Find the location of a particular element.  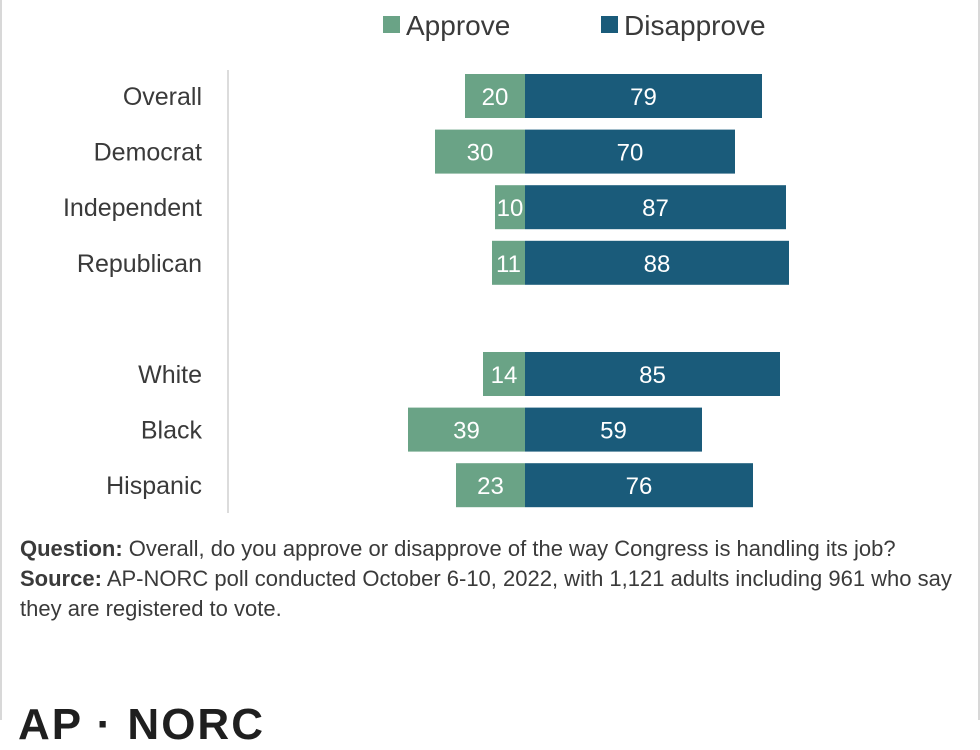

value-label-approve-republican: 11 is located at coordinates (508, 264).